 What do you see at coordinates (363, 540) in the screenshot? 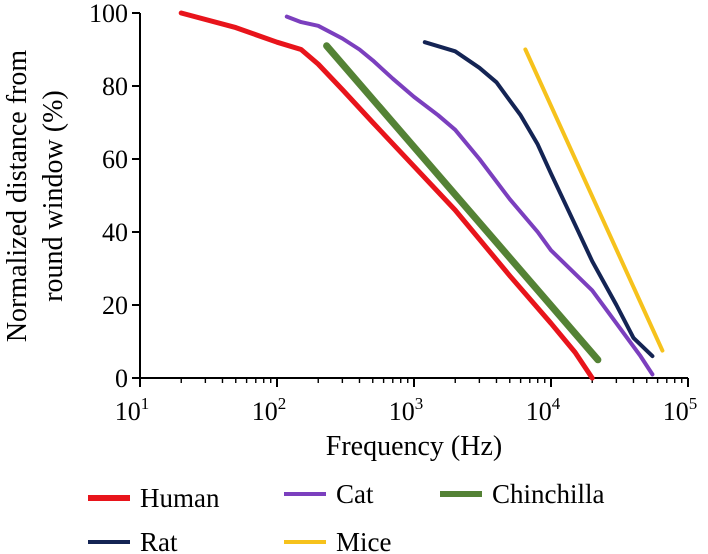
I see `legend-label: Mice` at bounding box center [363, 540].